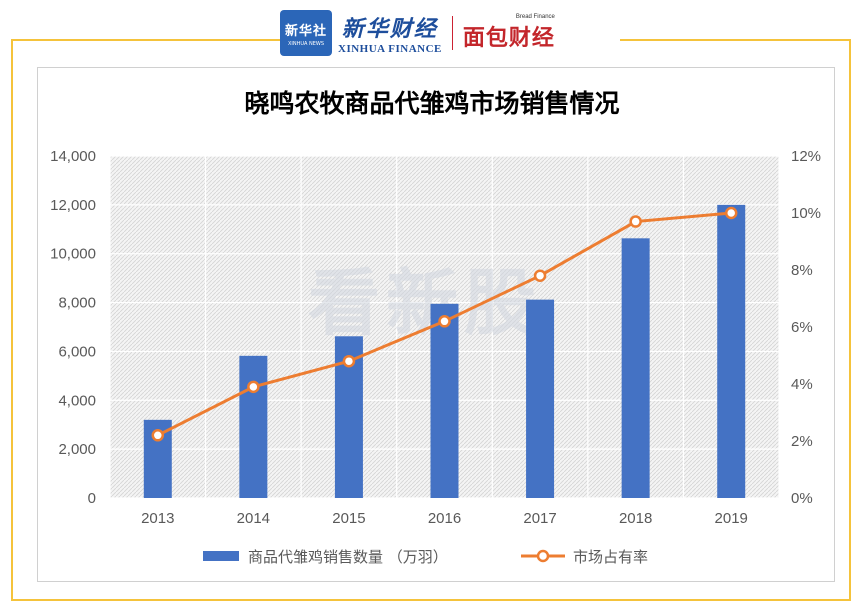 The width and height of the screenshot is (864, 613). I want to click on x-axis-ticks: 2013 2014 2015 2016 2017 2018 2019, so click(444, 518).